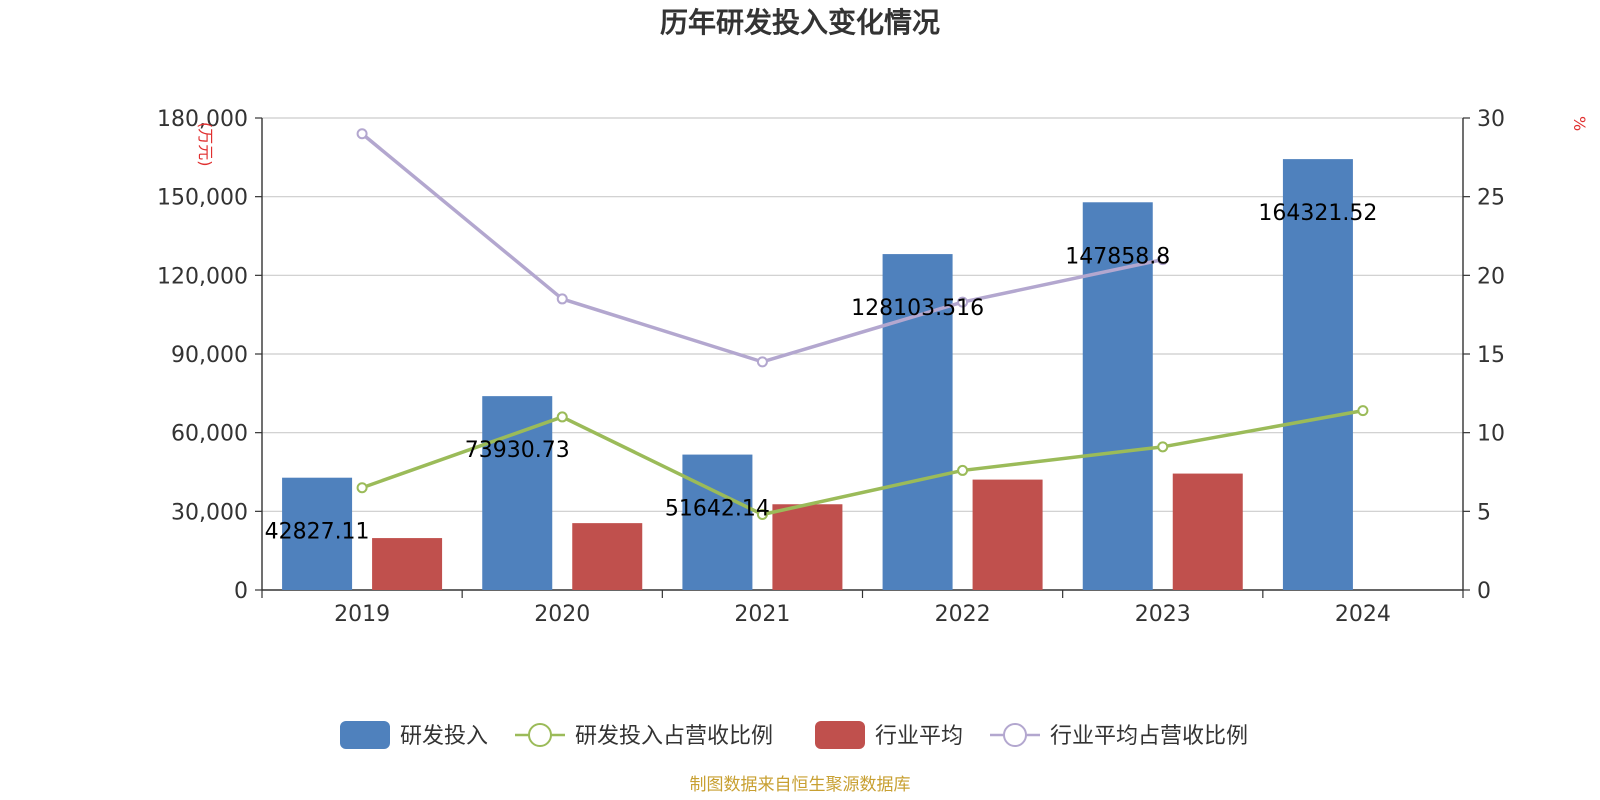 This screenshot has width=1600, height=800. What do you see at coordinates (209, 355) in the screenshot?
I see `left-axis-tick-label: 90,000` at bounding box center [209, 355].